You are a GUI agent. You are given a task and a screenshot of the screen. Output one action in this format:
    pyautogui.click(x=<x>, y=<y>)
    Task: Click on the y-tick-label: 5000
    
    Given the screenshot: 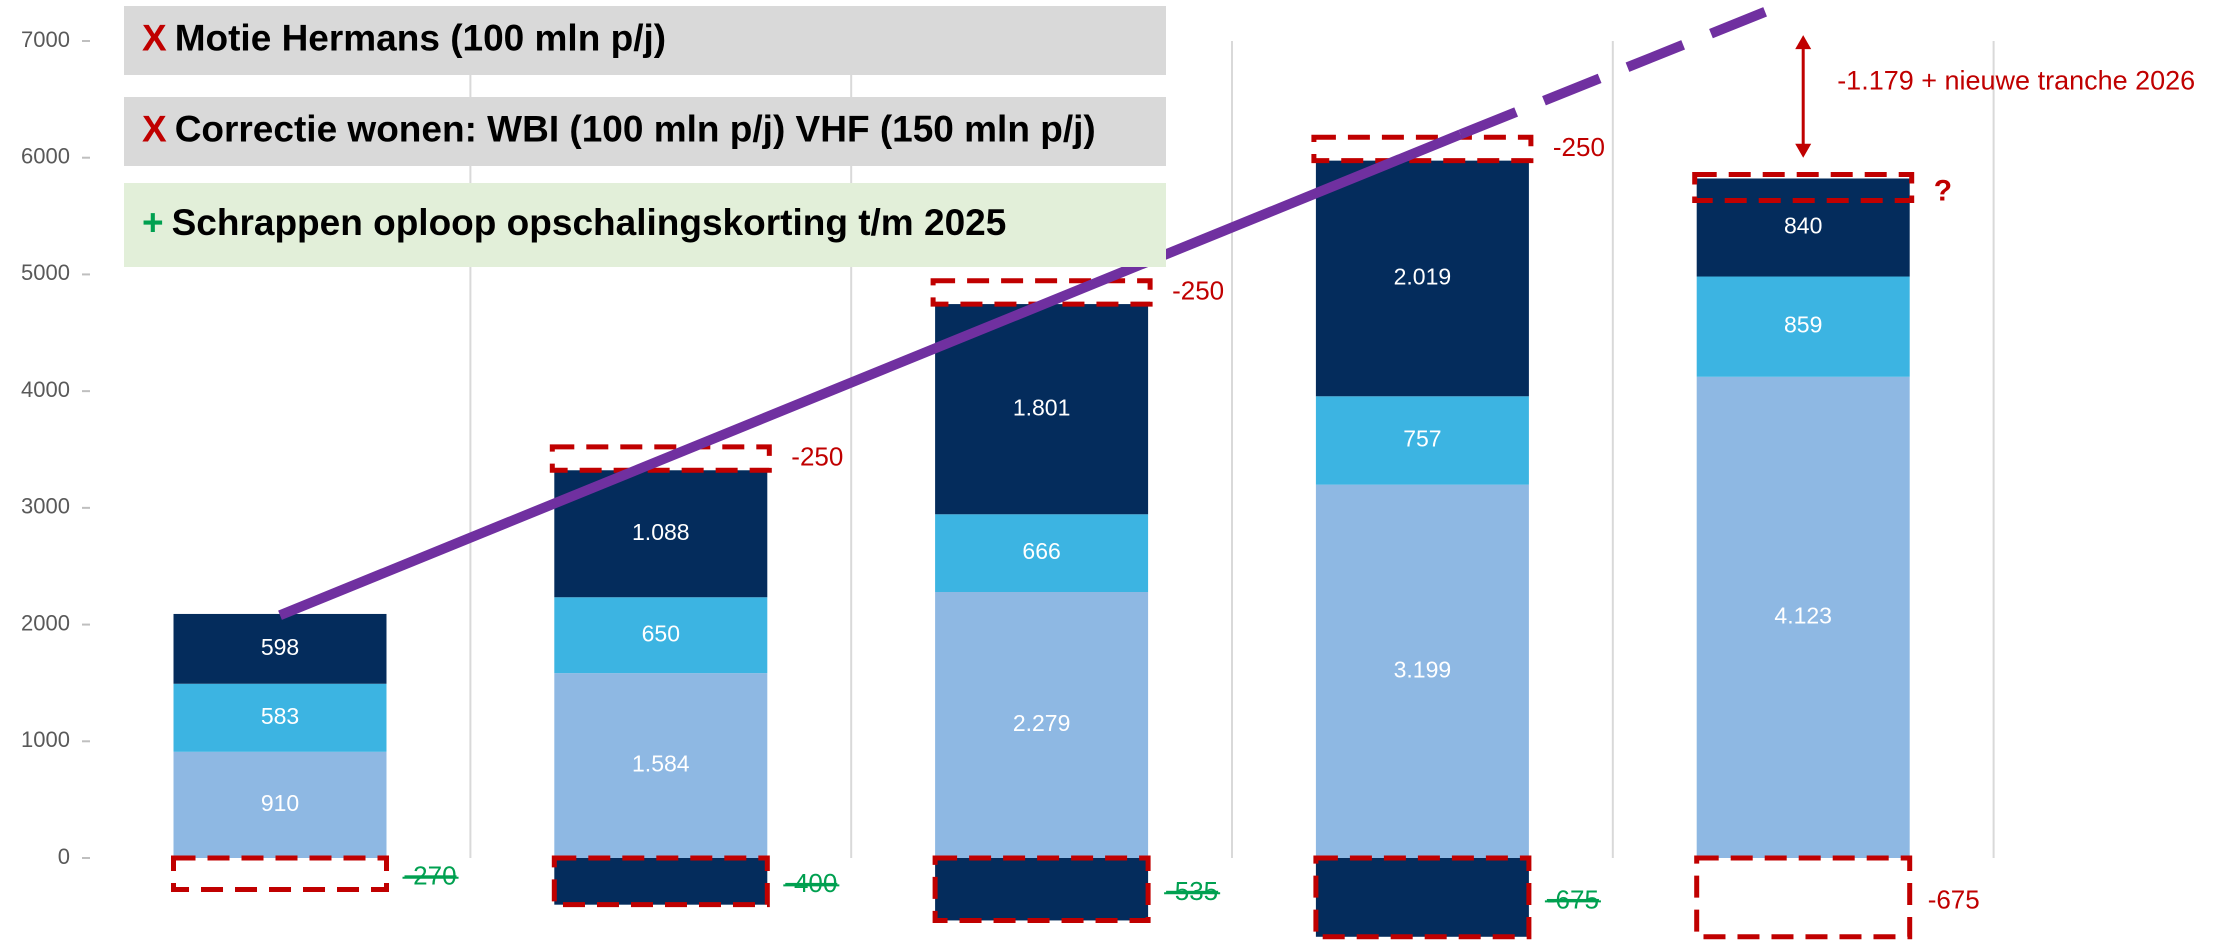 What is the action you would take?
    pyautogui.click(x=45, y=272)
    